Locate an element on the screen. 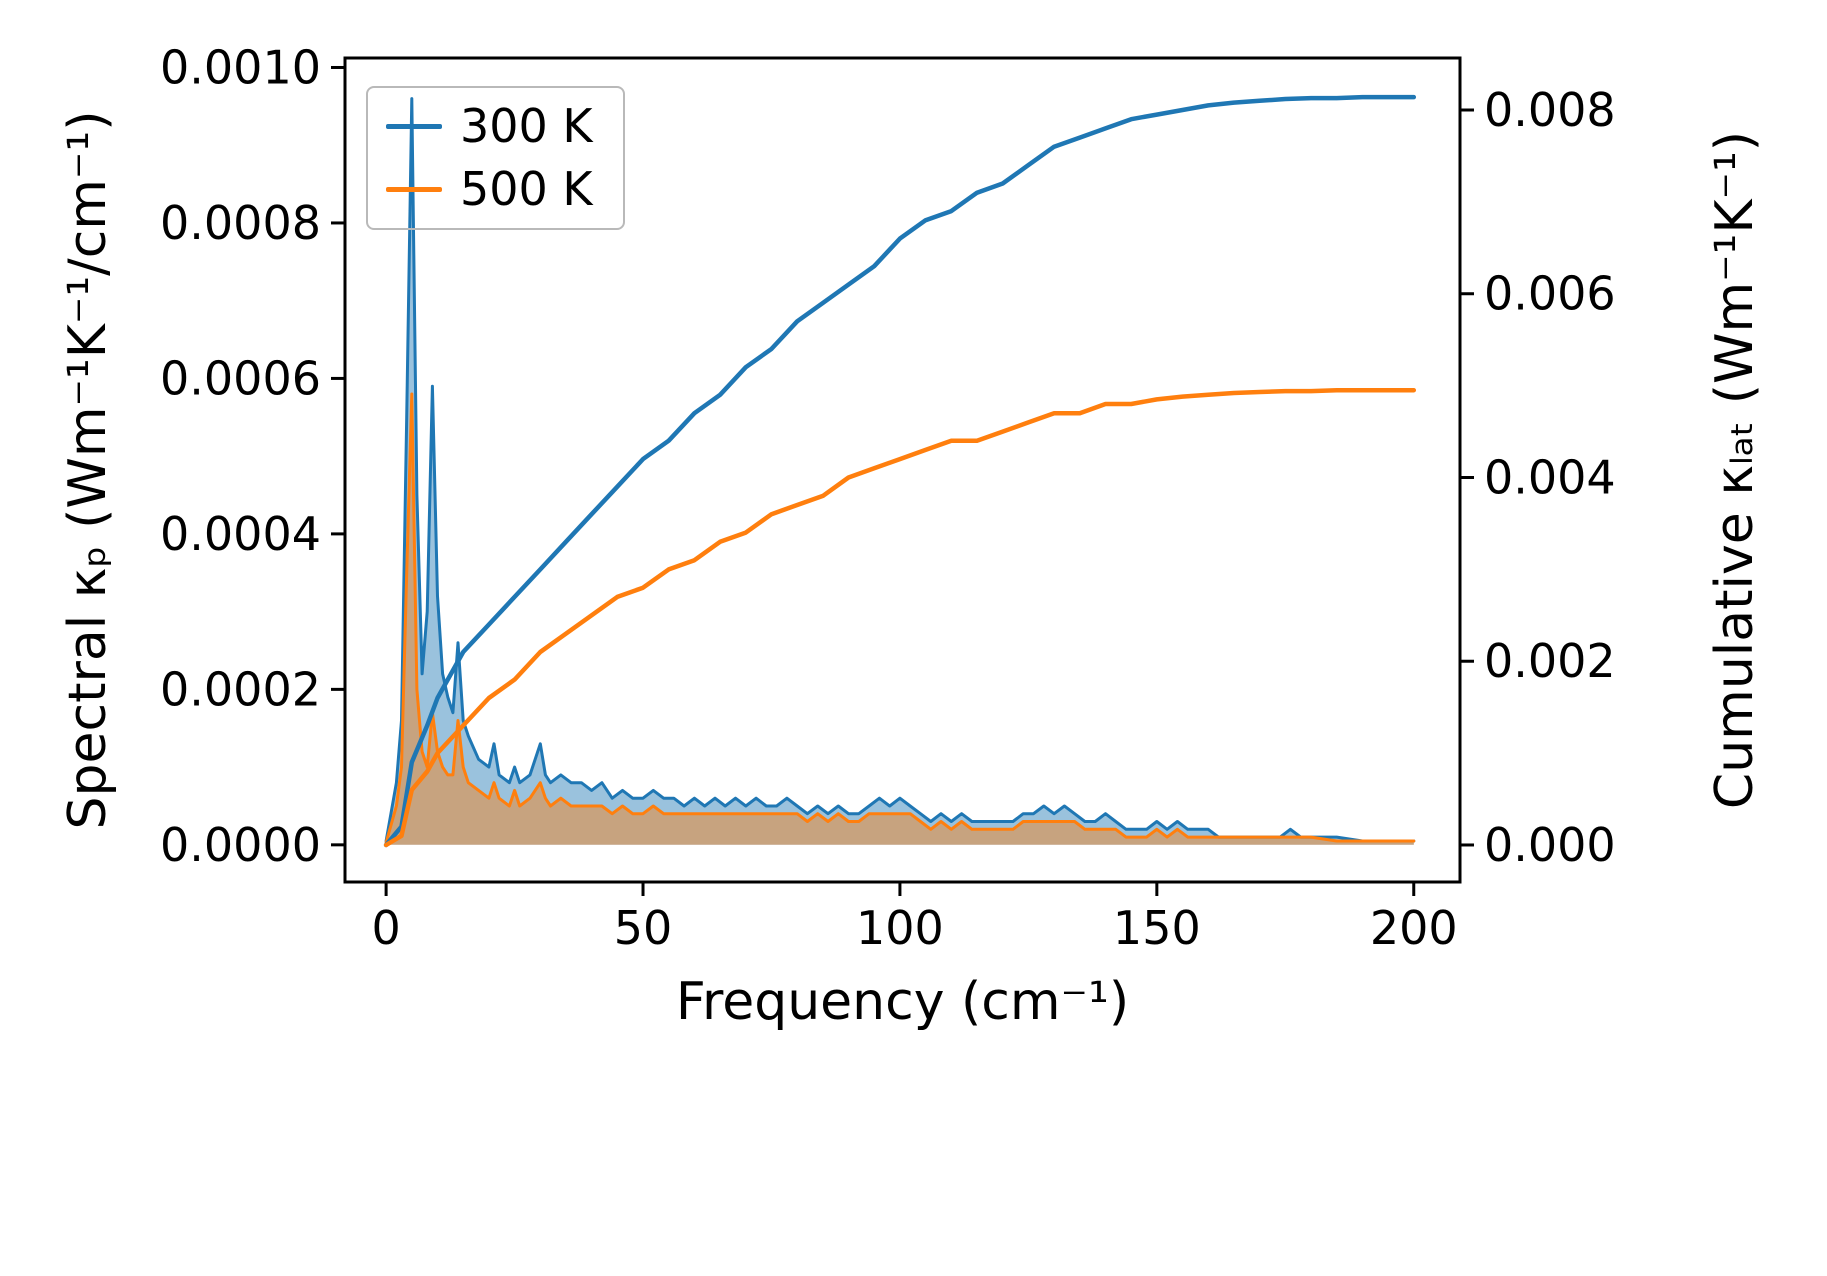 The height and width of the screenshot is (1276, 1827). legend-item-500k: 500 K is located at coordinates (489, 188).